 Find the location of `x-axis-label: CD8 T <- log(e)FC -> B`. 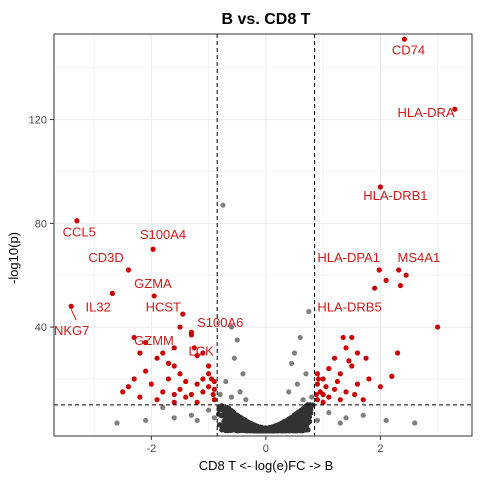

x-axis-label: CD8 T <- log(e)FC -> B is located at coordinates (266, 465).